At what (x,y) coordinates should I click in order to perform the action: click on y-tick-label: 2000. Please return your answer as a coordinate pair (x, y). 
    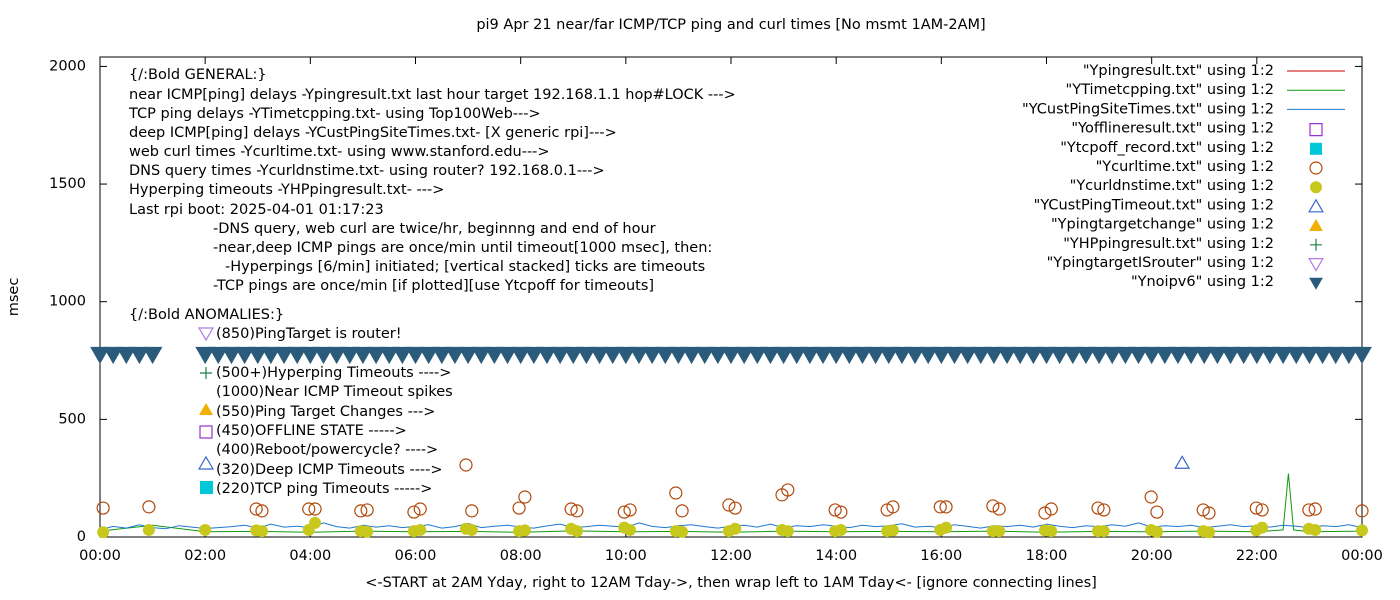
    Looking at the image, I should click on (67, 66).